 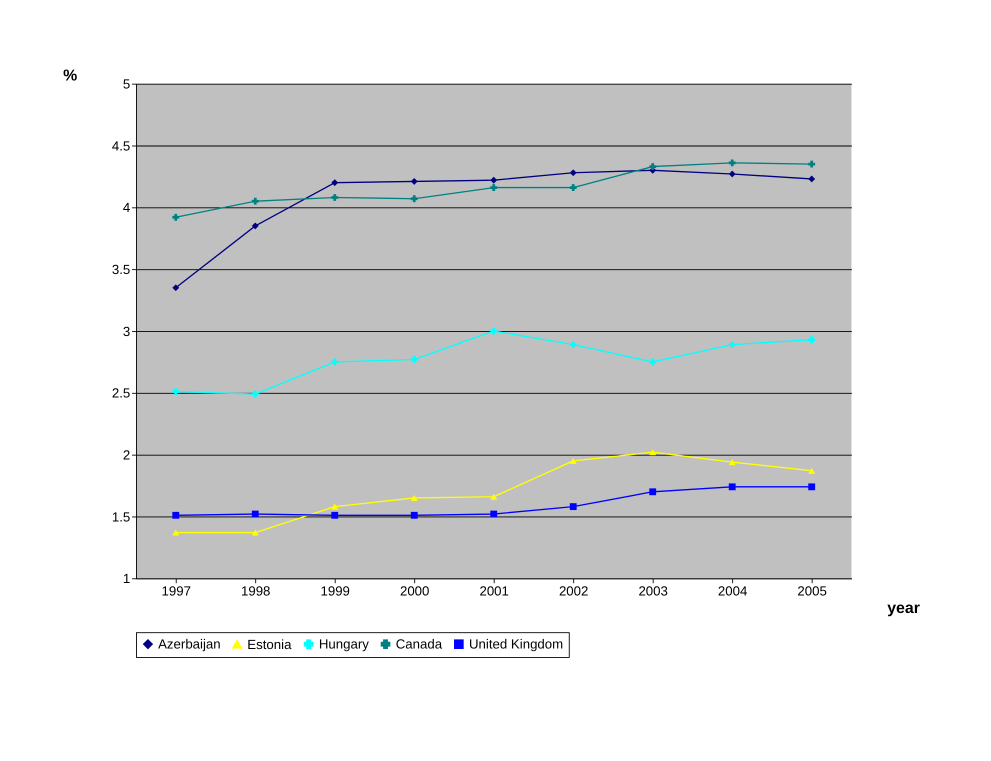 I want to click on x-tick-label: 2003, so click(x=653, y=591).